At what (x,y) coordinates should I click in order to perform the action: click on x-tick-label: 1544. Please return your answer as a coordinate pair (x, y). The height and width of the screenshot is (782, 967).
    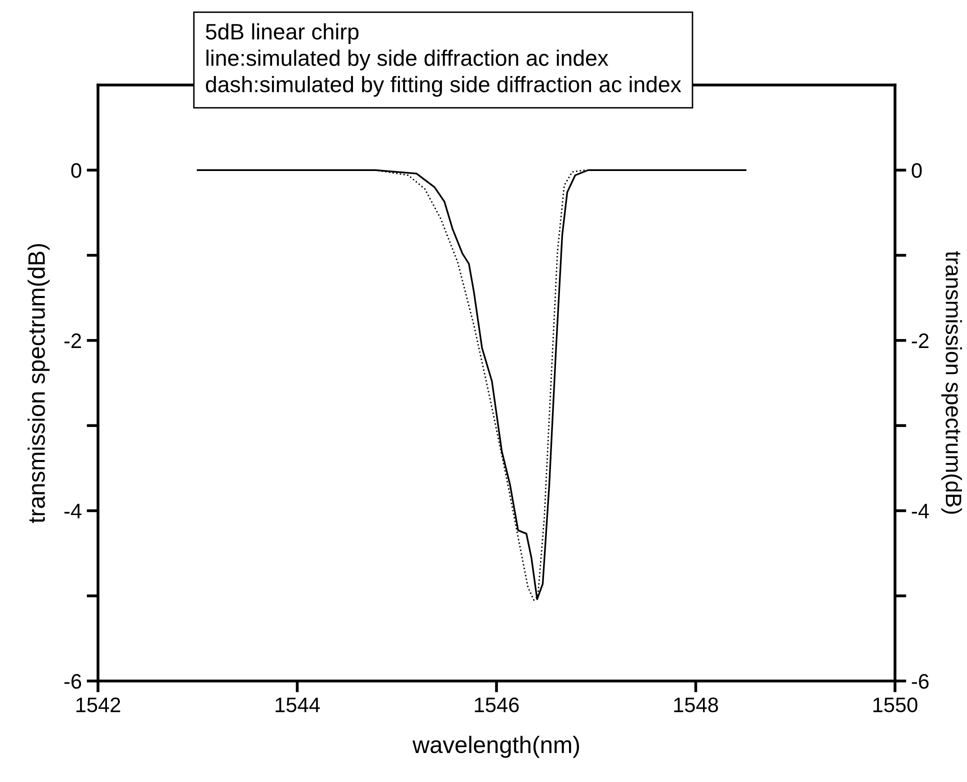
    Looking at the image, I should click on (298, 705).